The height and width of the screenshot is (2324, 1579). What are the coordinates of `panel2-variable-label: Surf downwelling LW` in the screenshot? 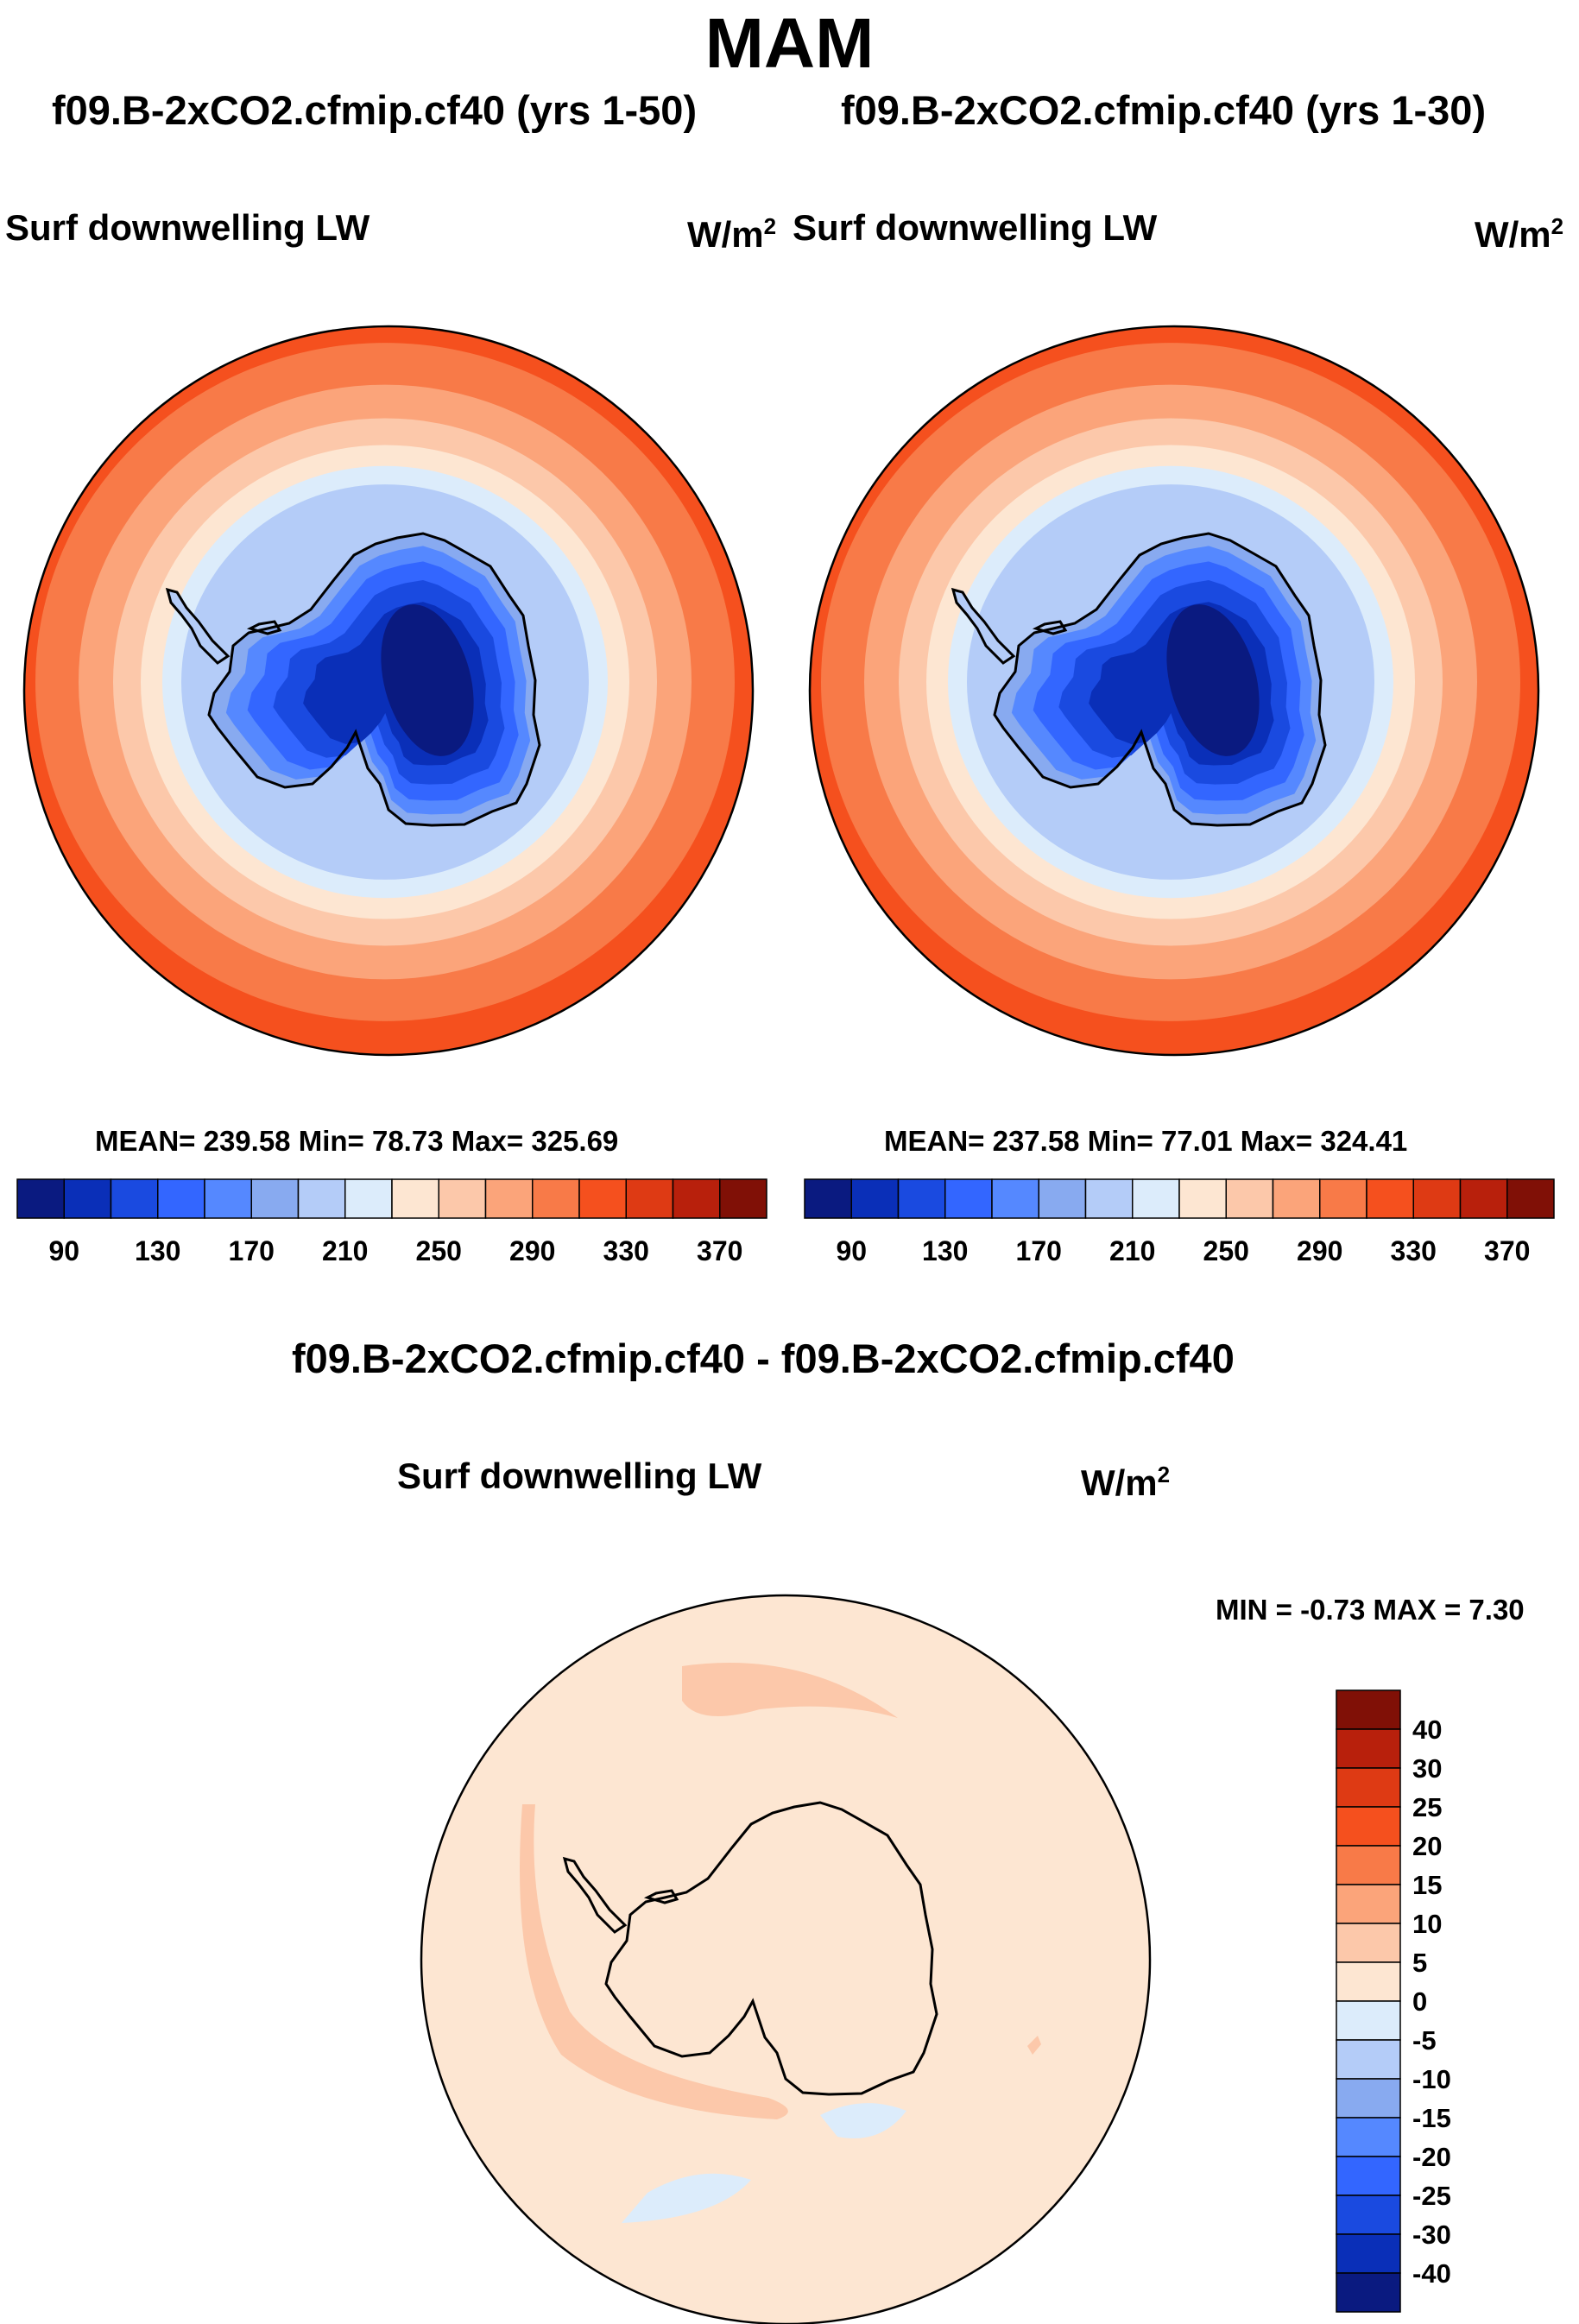 It's located at (976, 228).